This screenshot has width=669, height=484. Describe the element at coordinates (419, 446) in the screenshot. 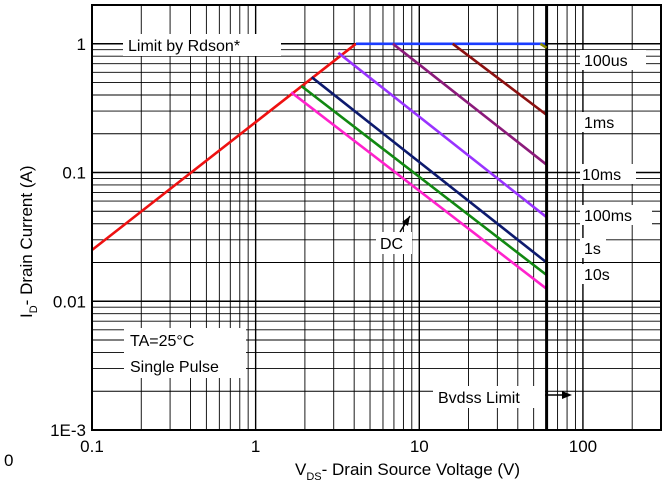

I see `x-tick-label: 10` at that location.